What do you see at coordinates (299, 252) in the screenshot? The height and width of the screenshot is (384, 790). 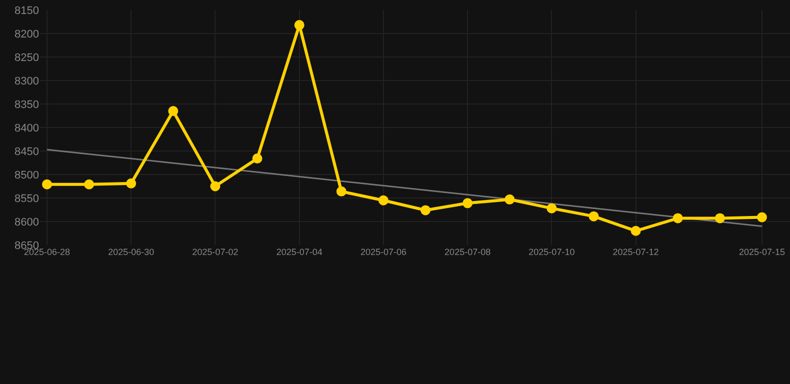 I see `x-tick-label: 2025-07-04` at bounding box center [299, 252].